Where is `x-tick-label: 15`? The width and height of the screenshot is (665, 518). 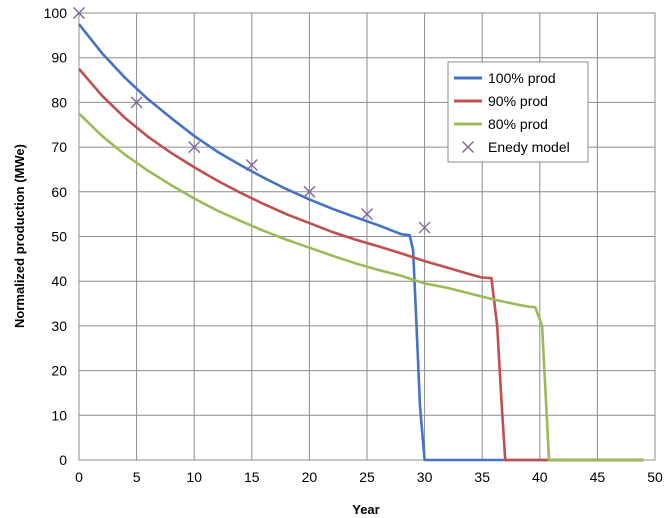
x-tick-label: 15 is located at coordinates (252, 477).